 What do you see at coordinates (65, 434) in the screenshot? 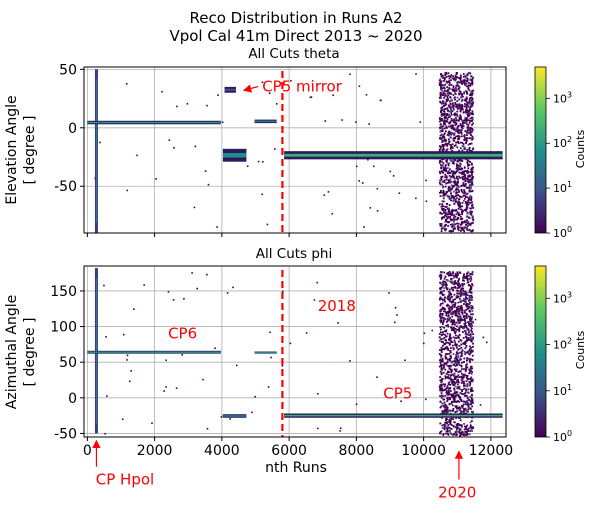
I see `panel1-ytick-label: -50` at bounding box center [65, 434].